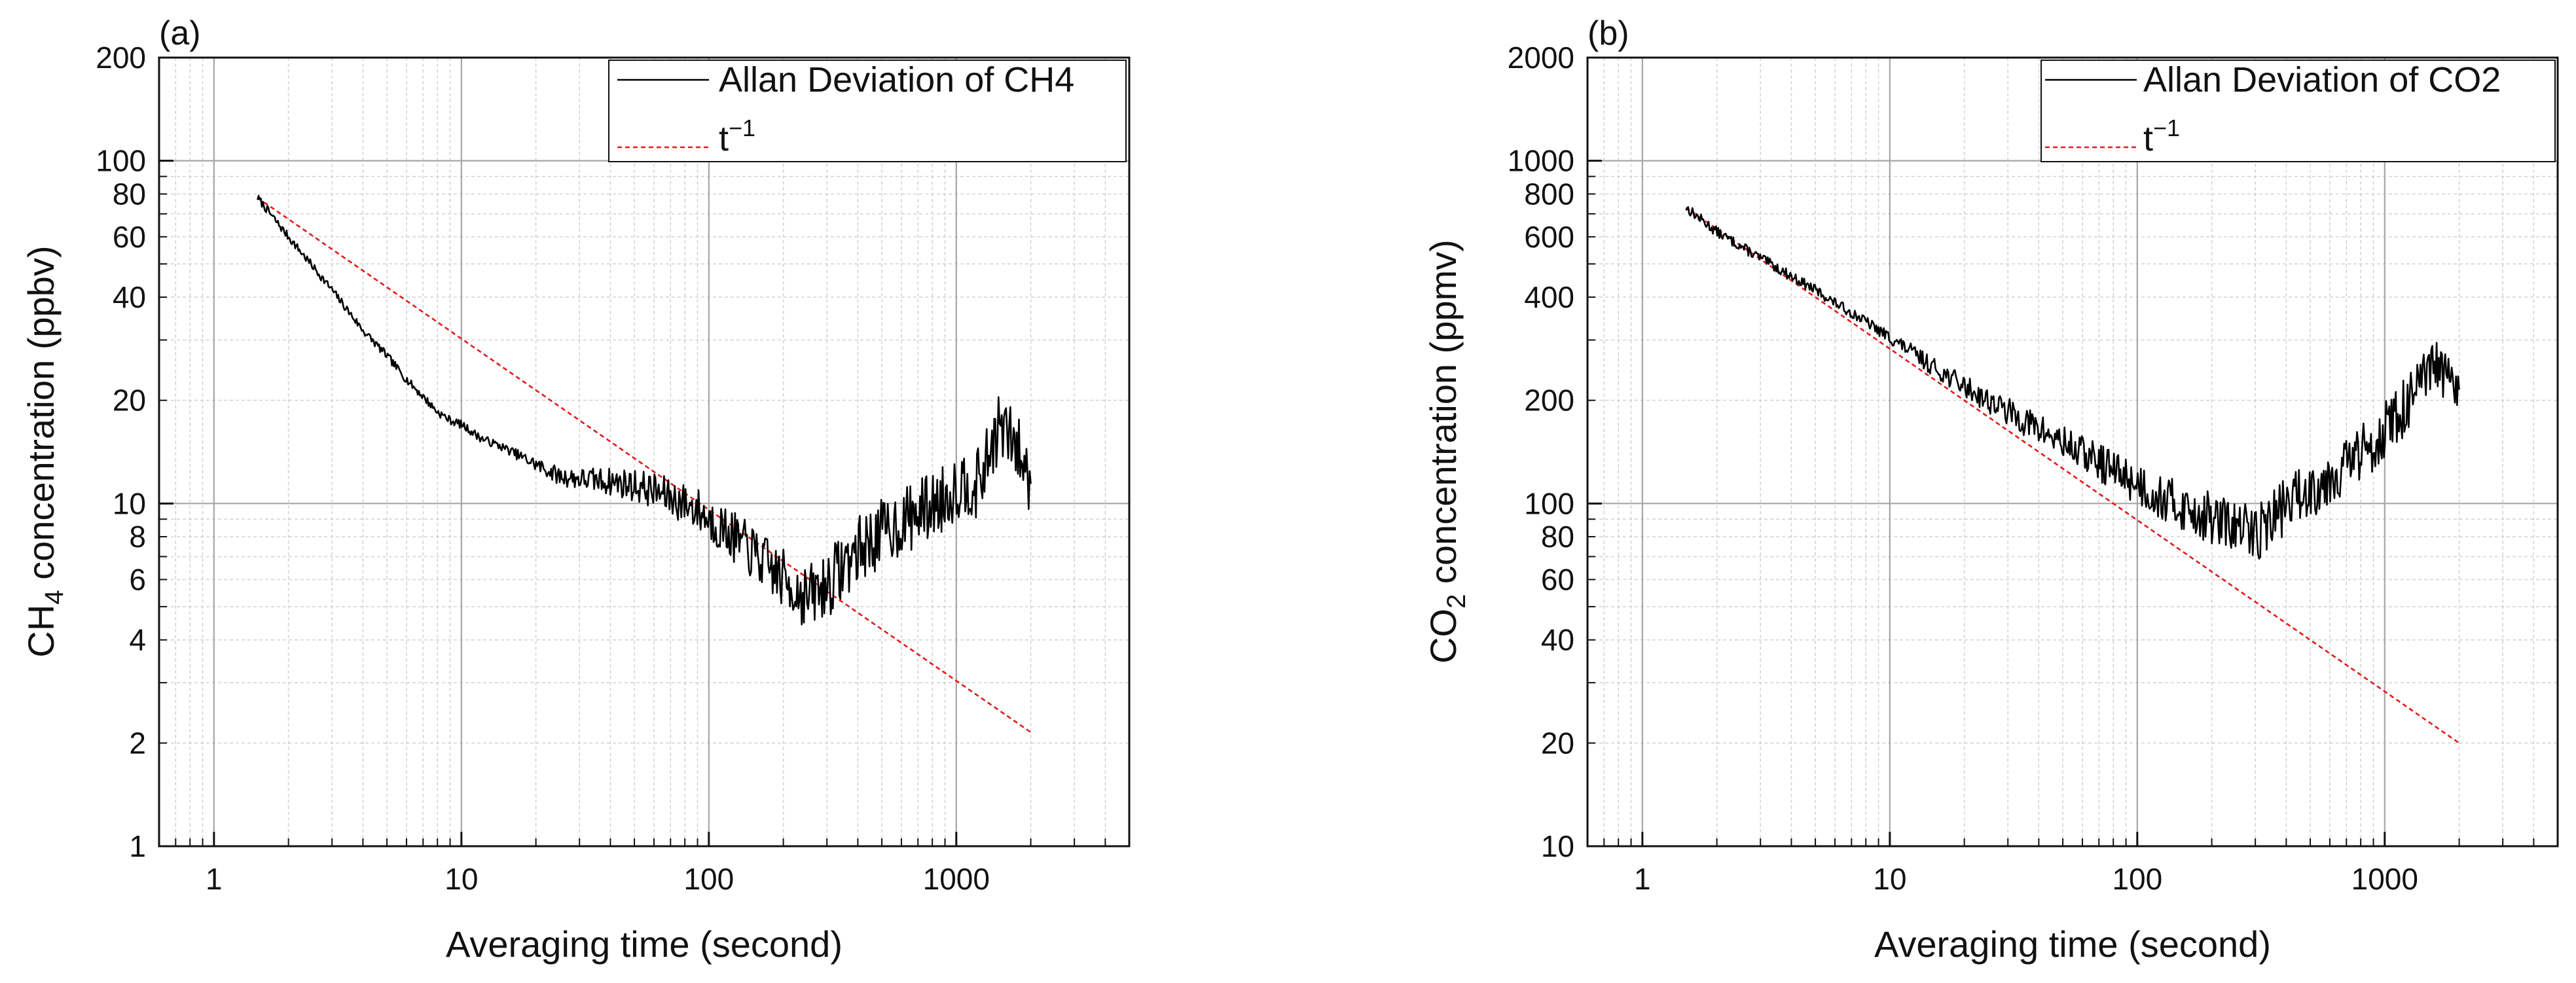 This screenshot has height=983, width=2576. Describe the element at coordinates (1549, 237) in the screenshot. I see `y-tick-label: 600` at that location.